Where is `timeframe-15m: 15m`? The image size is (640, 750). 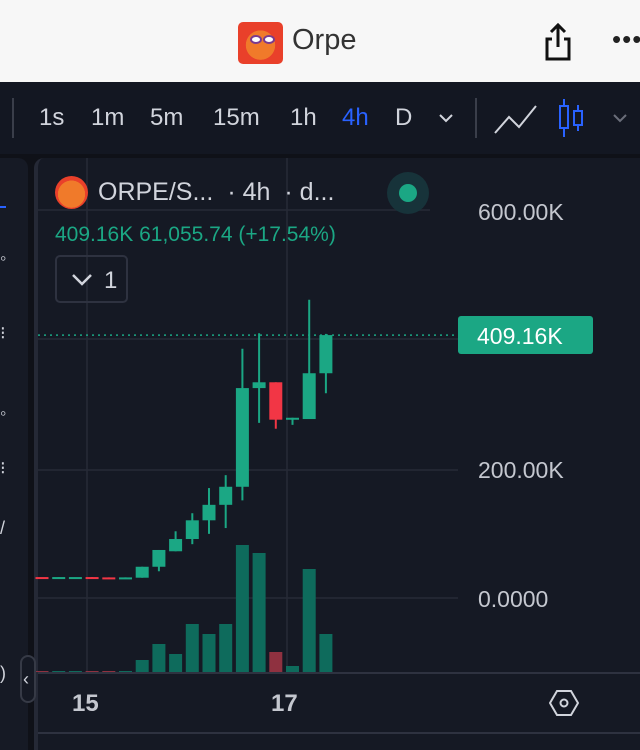
timeframe-15m: 15m is located at coordinates (236, 117).